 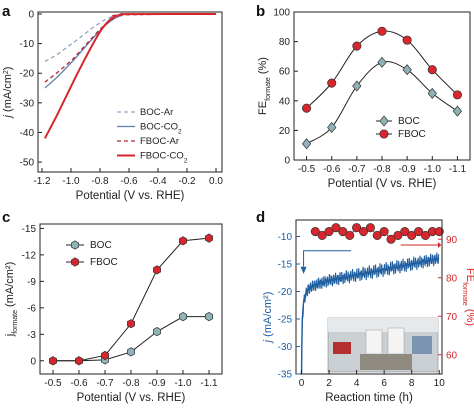 What do you see at coordinates (6, 11) in the screenshot?
I see `panel-label-a: a` at bounding box center [6, 11].